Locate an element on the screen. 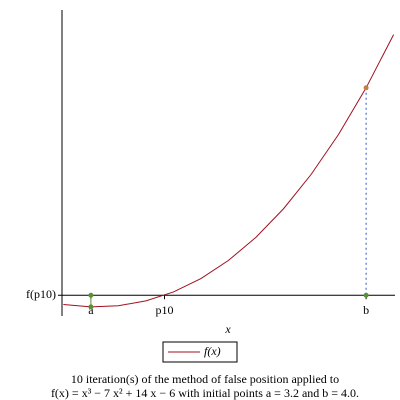  legend-label: f(x) is located at coordinates (212, 351).